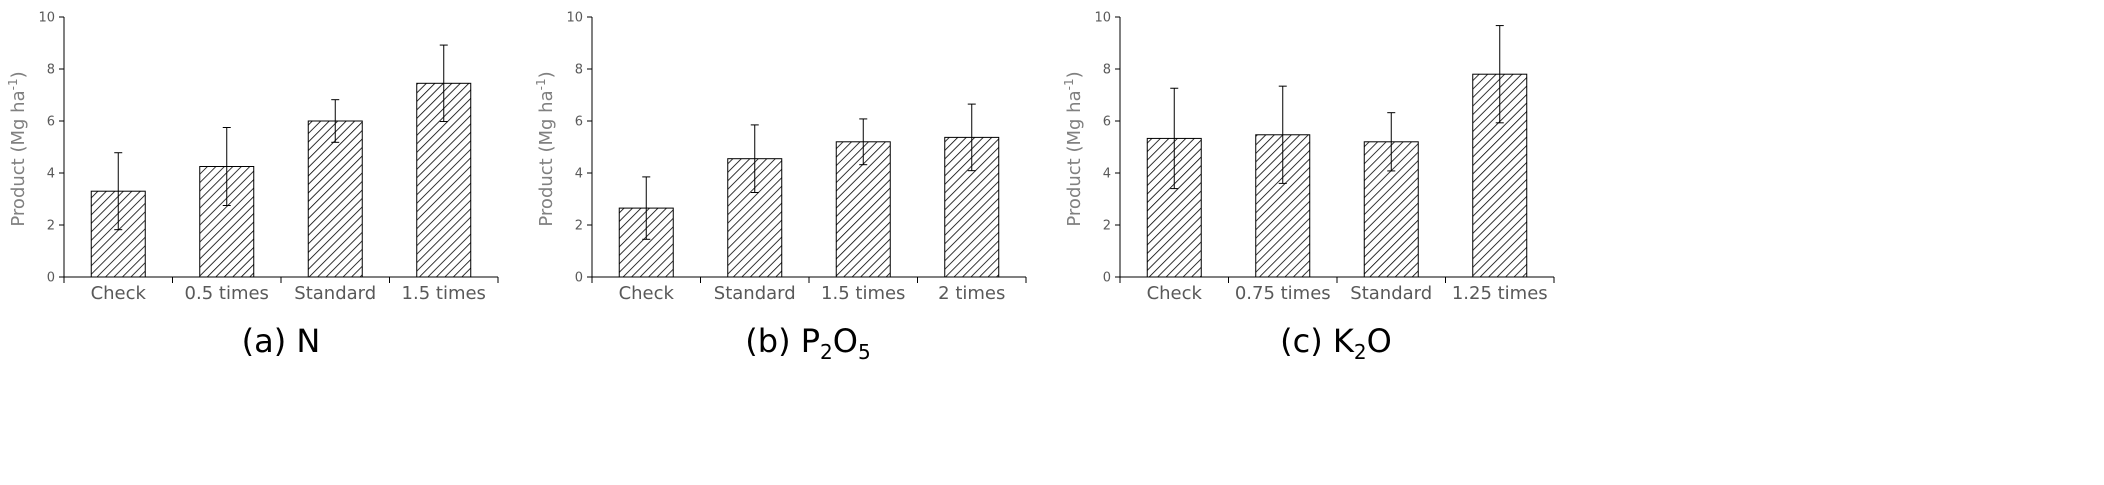  Describe the element at coordinates (281, 341) in the screenshot. I see `panel-caption: (a) N` at that location.